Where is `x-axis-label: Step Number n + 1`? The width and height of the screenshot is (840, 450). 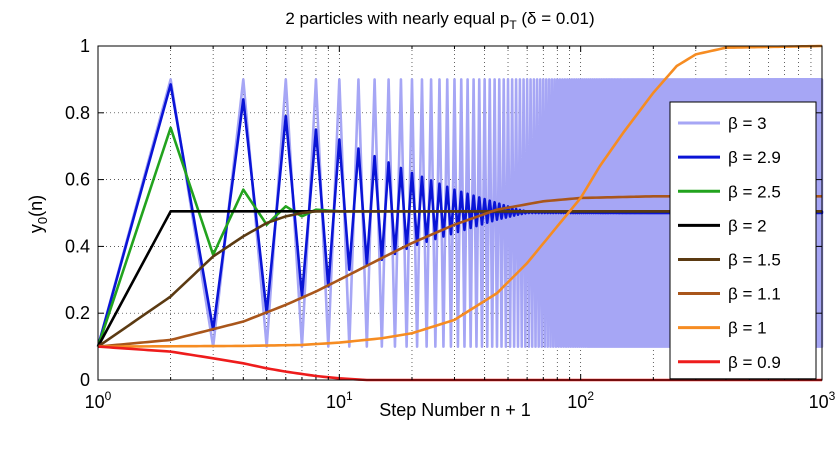
x-axis-label: Step Number n + 1 is located at coordinates (455, 410).